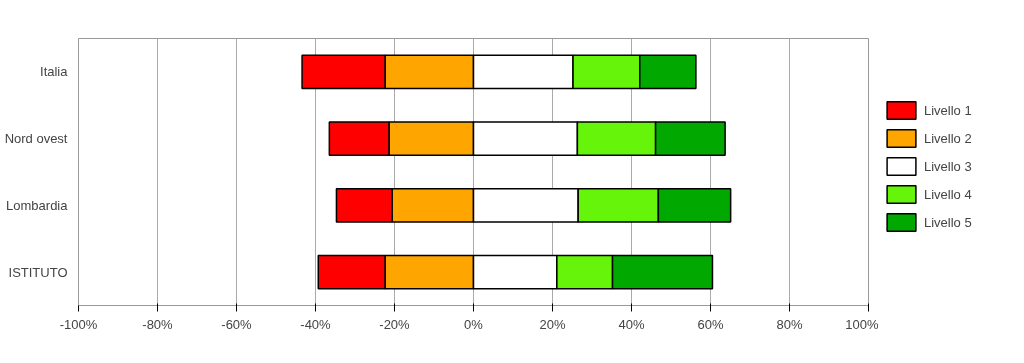 The width and height of the screenshot is (1024, 363). Describe the element at coordinates (789, 324) in the screenshot. I see `x-tick-label: 80%` at that location.